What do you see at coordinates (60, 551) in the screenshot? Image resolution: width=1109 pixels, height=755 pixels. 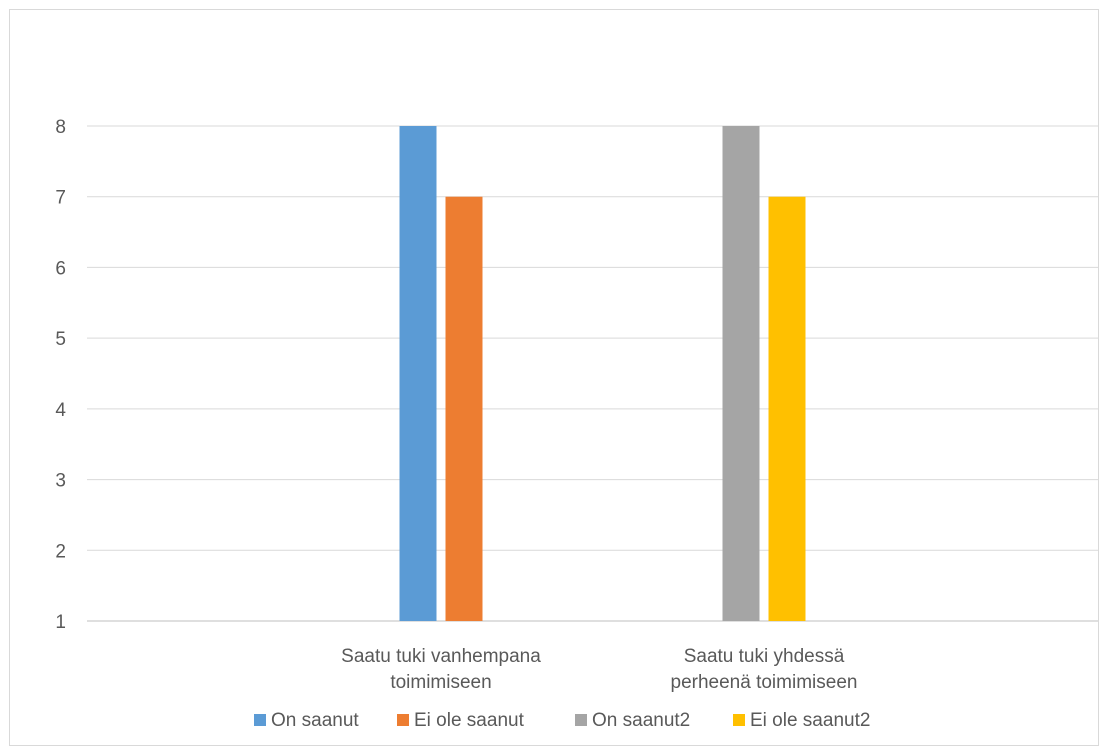 I see `y-tick-label: 2` at bounding box center [60, 551].